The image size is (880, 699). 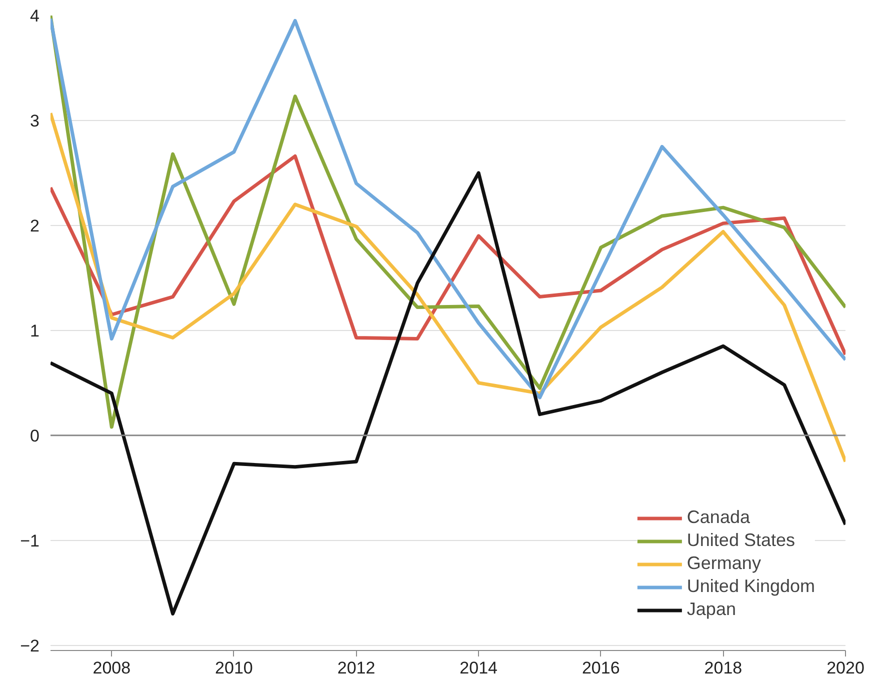 What do you see at coordinates (35, 120) in the screenshot?
I see `y-tick-label: 3` at bounding box center [35, 120].